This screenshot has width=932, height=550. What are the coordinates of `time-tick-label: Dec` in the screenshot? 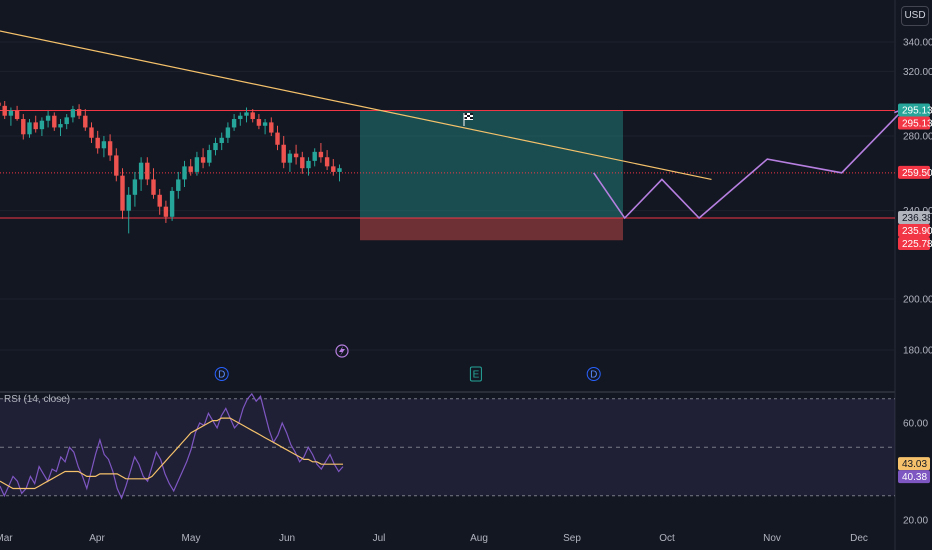 It's located at (859, 538).